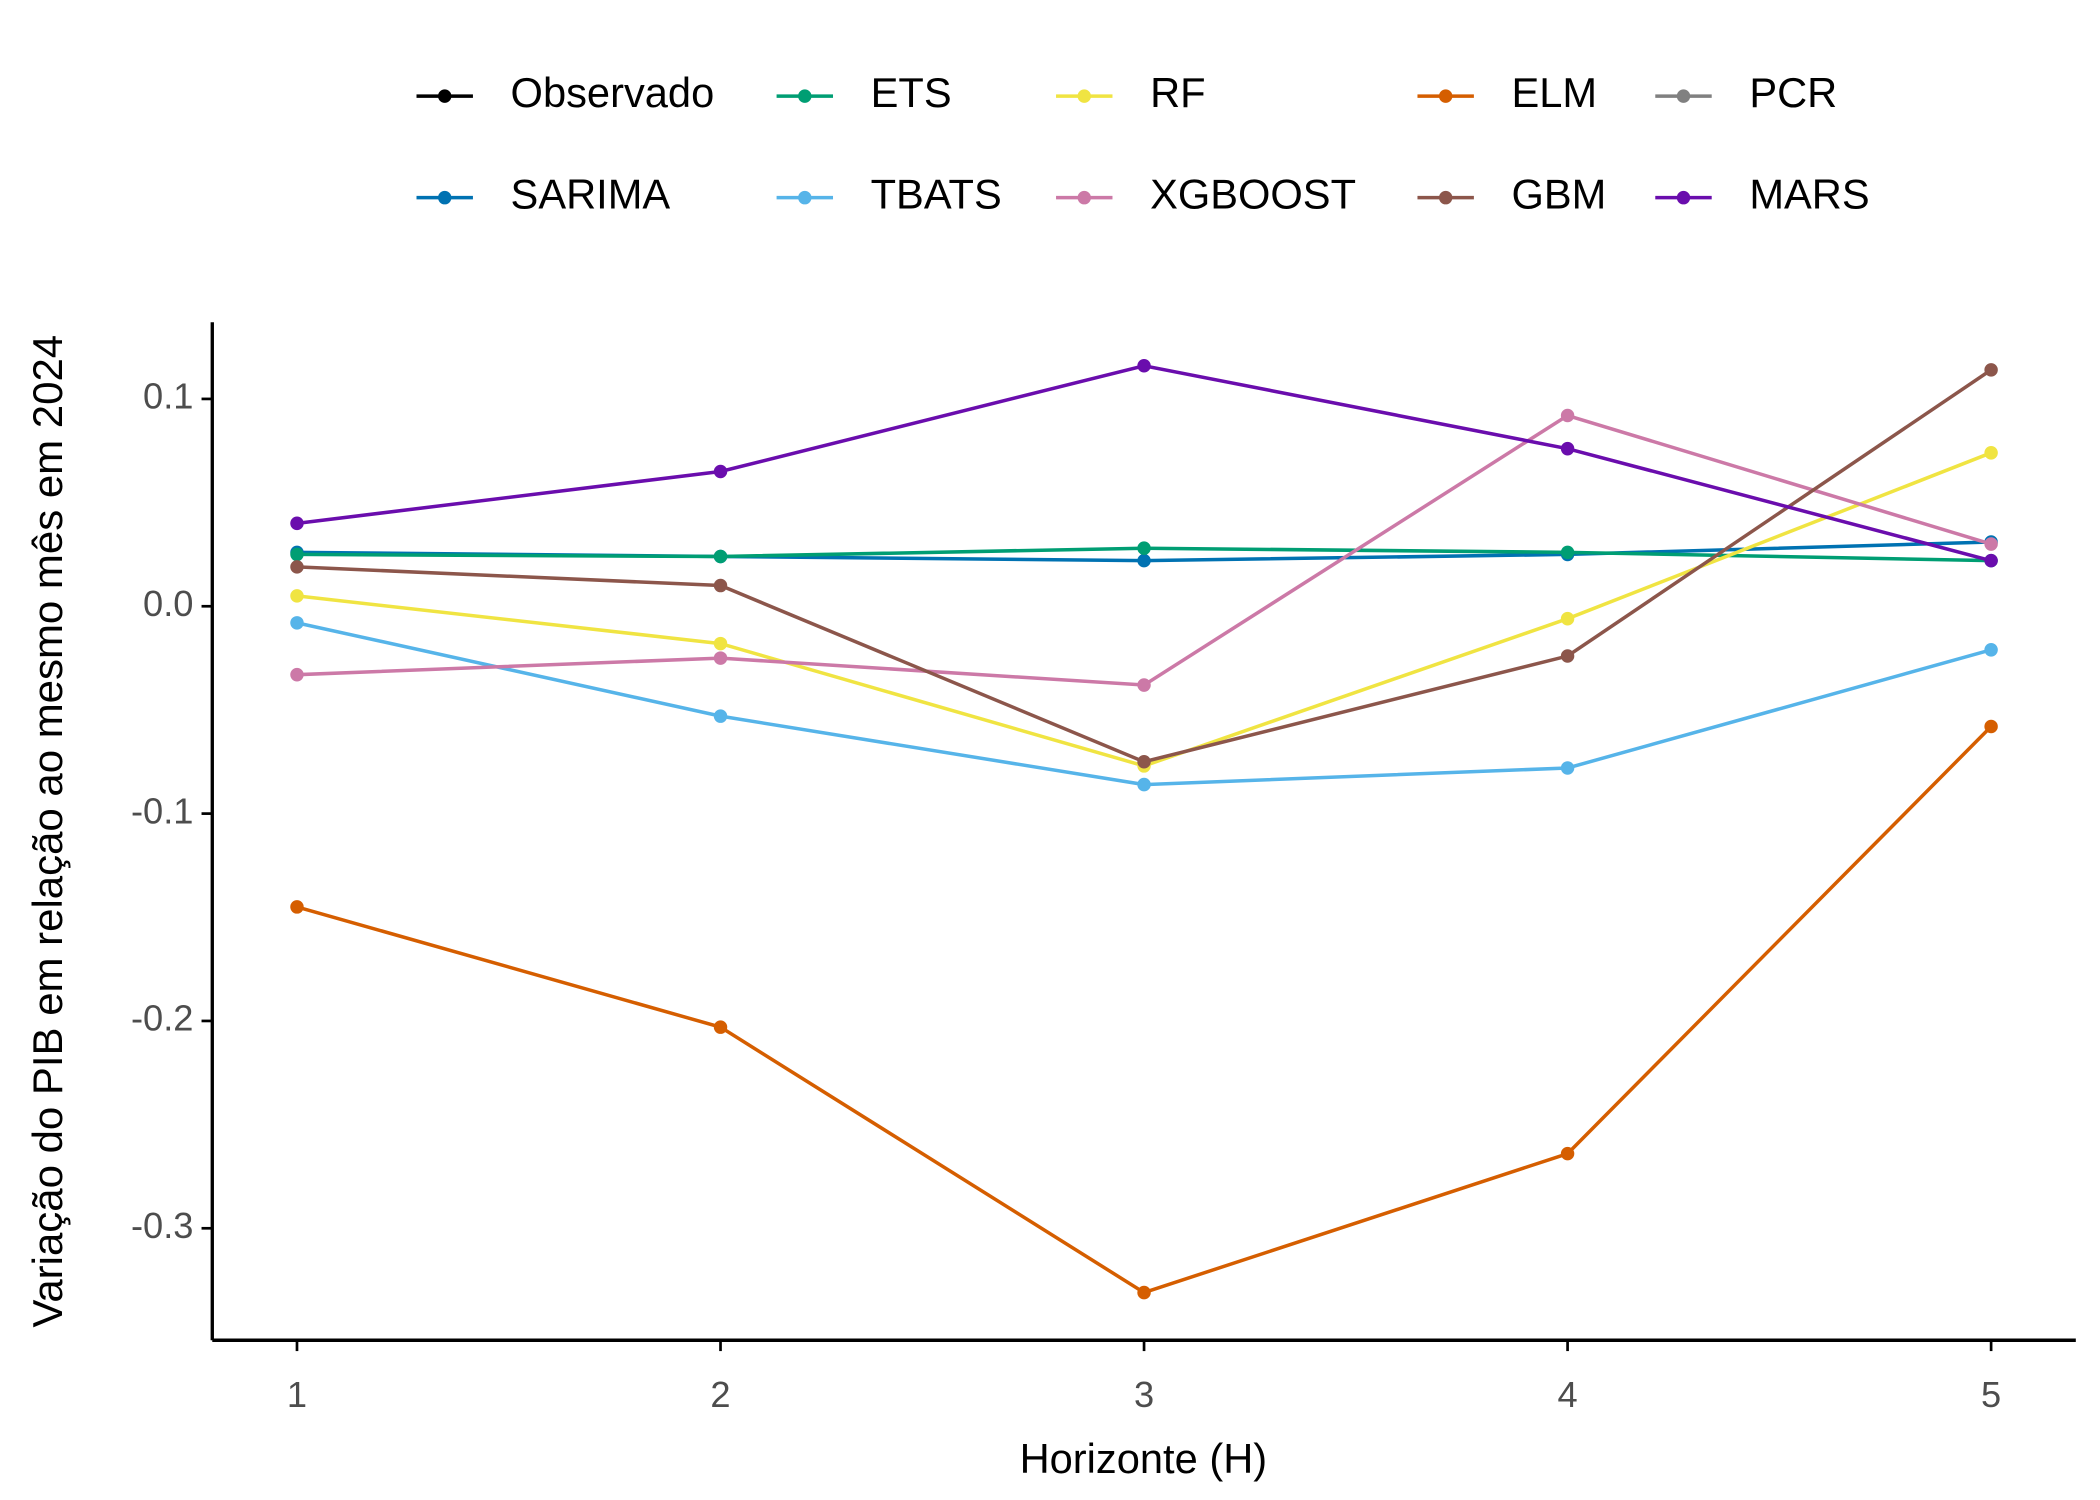 The image size is (2100, 1500). What do you see at coordinates (613, 92) in the screenshot?
I see `legend-text: Observado` at bounding box center [613, 92].